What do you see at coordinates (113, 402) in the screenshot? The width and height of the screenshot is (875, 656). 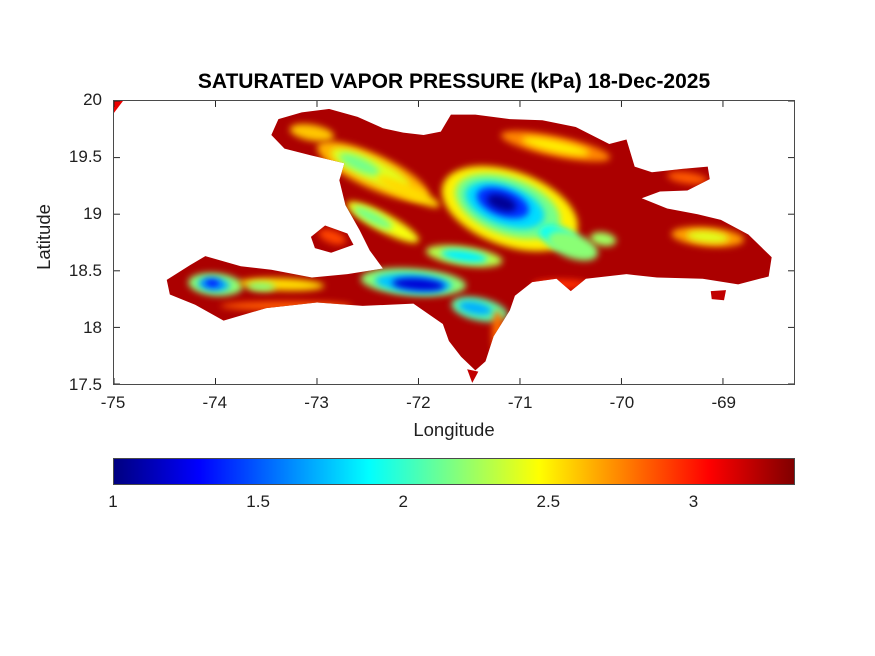 I see `x-tick-label: -75` at bounding box center [113, 402].